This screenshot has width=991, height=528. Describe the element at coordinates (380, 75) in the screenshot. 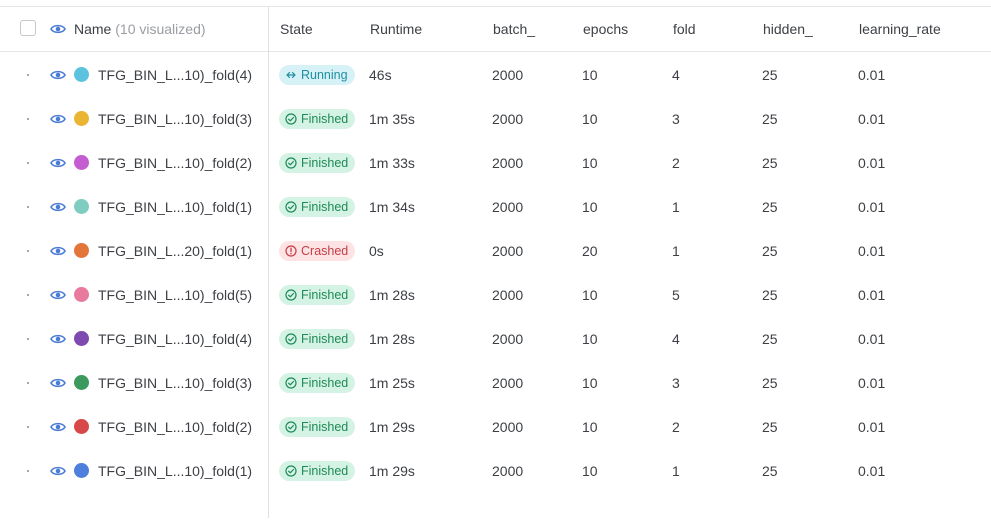

I see `runtime-cell: 46s` at that location.